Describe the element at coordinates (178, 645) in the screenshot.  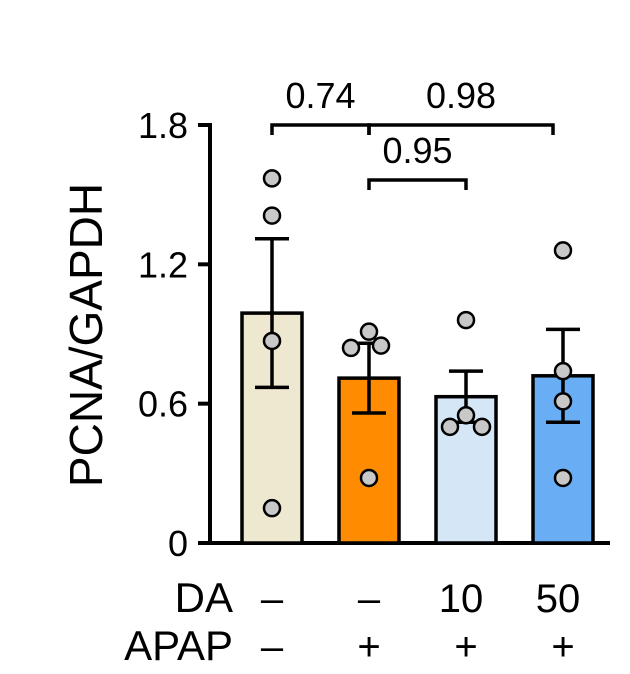
I see `row-label: APAP` at that location.